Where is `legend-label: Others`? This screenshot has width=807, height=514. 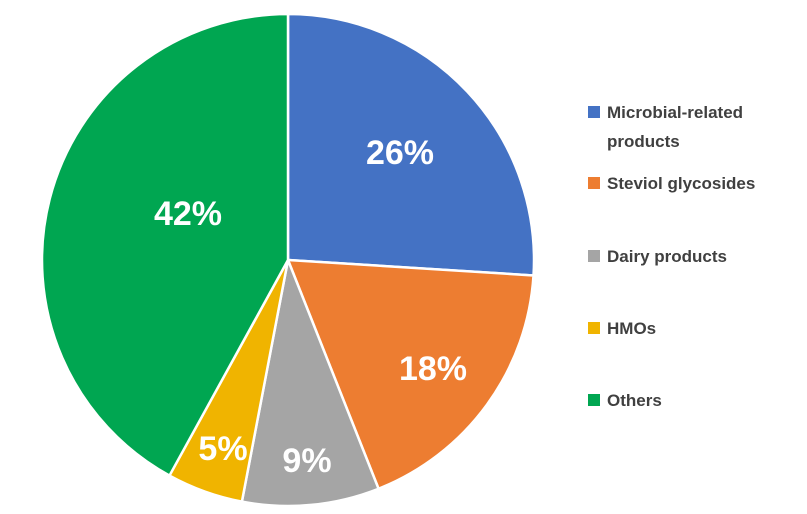 legend-label: Others is located at coordinates (634, 400).